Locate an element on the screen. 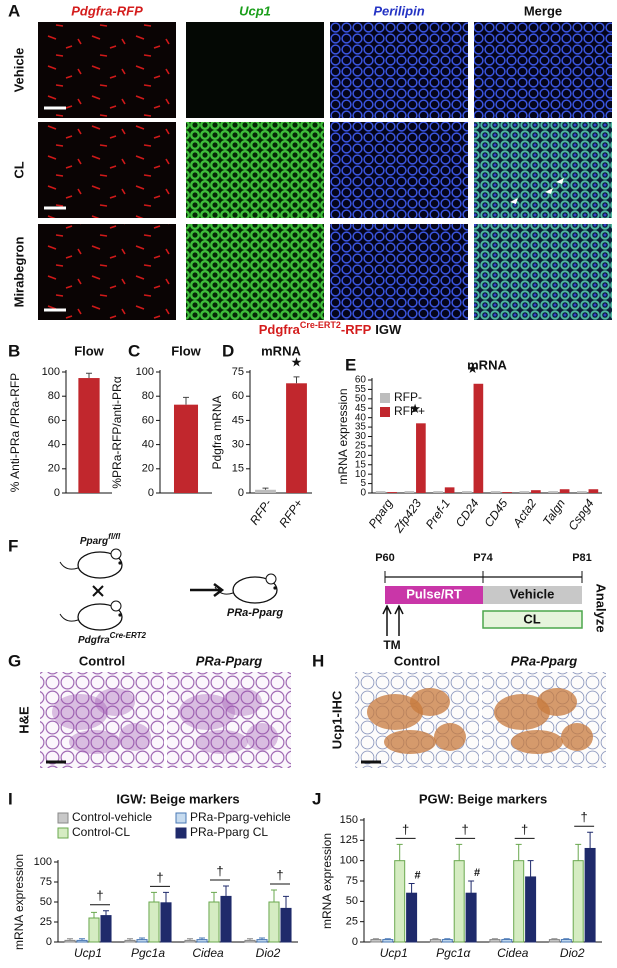 The height and width of the screenshot is (968, 617). chart-title: IGW: Beige markers is located at coordinates (177, 798).